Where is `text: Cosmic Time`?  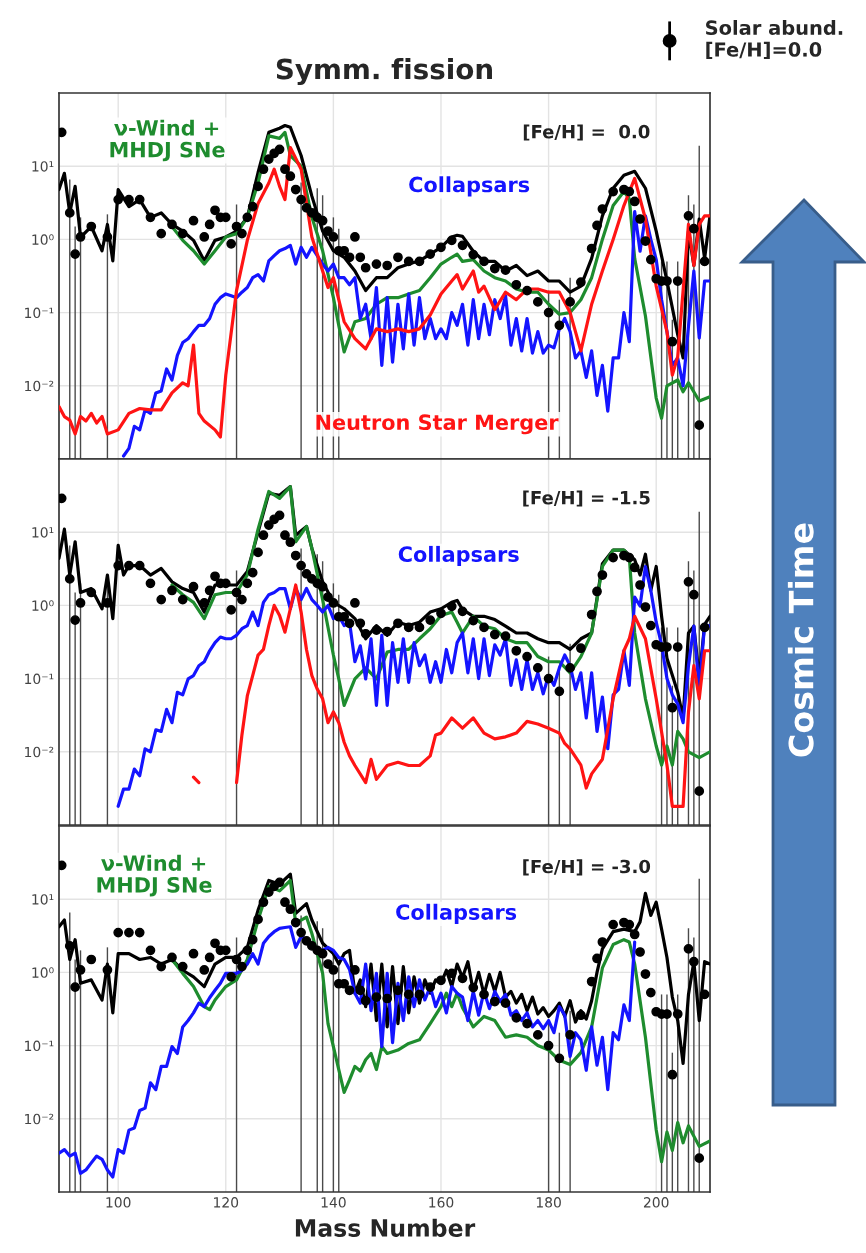
text: Cosmic Time is located at coordinates (800, 640).